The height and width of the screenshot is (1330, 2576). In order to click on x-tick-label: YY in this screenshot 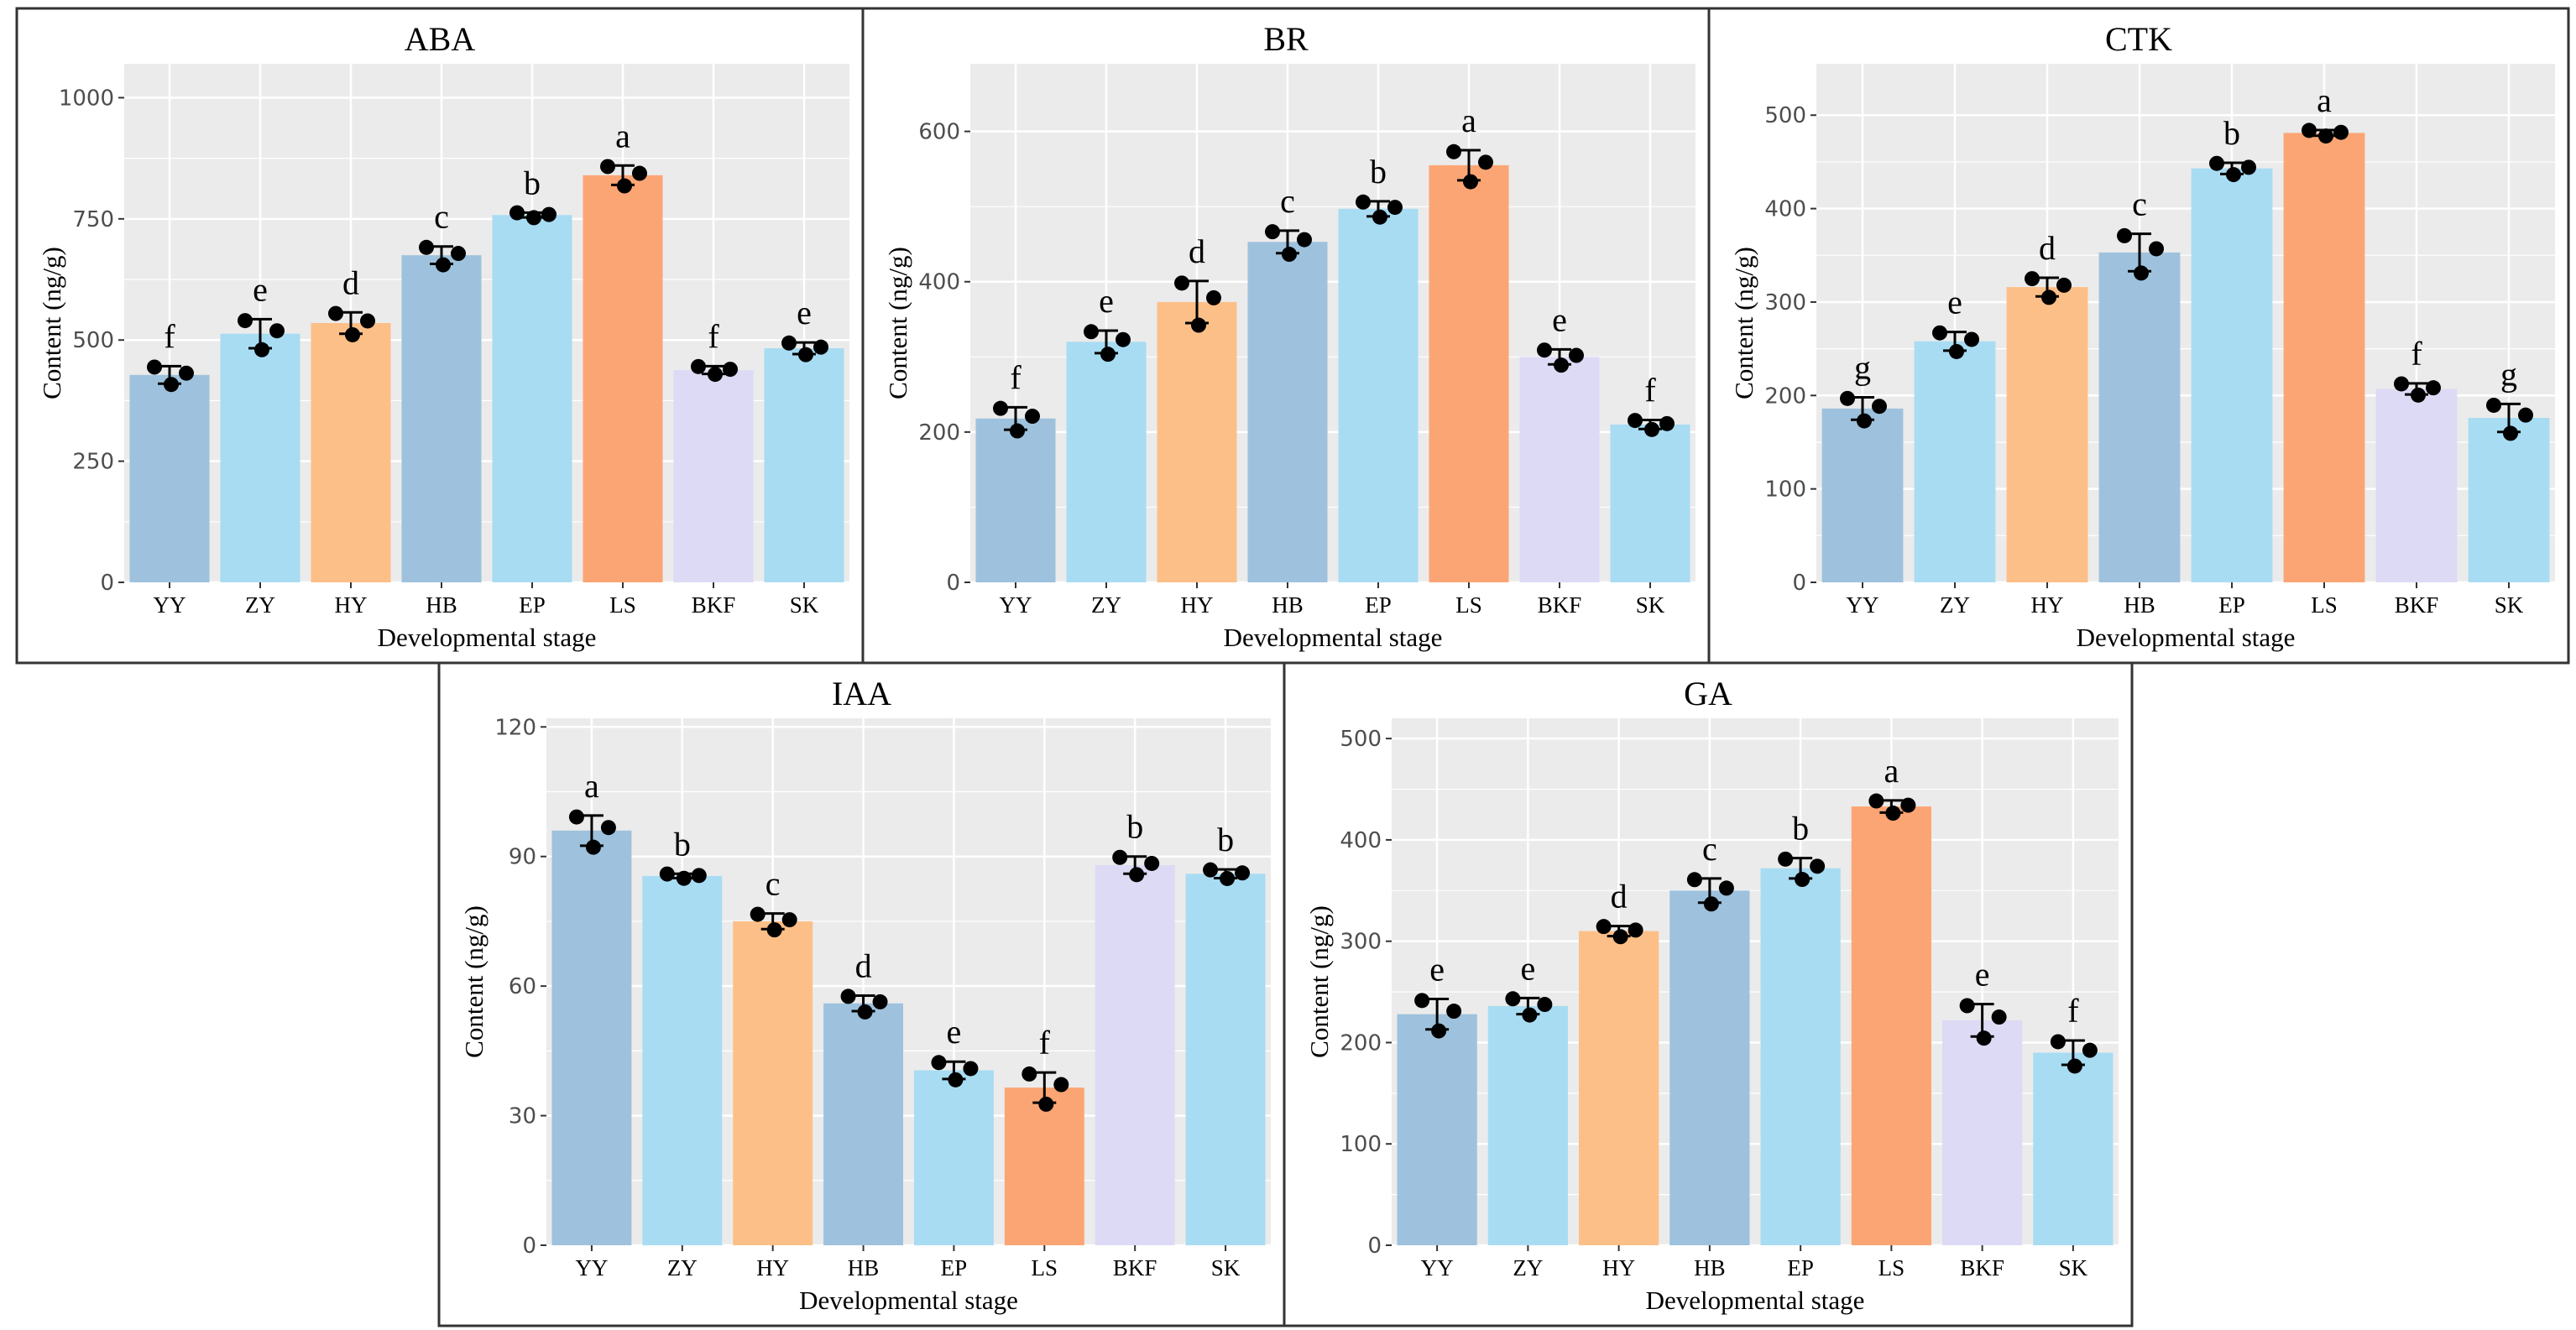, I will do `click(170, 605)`.